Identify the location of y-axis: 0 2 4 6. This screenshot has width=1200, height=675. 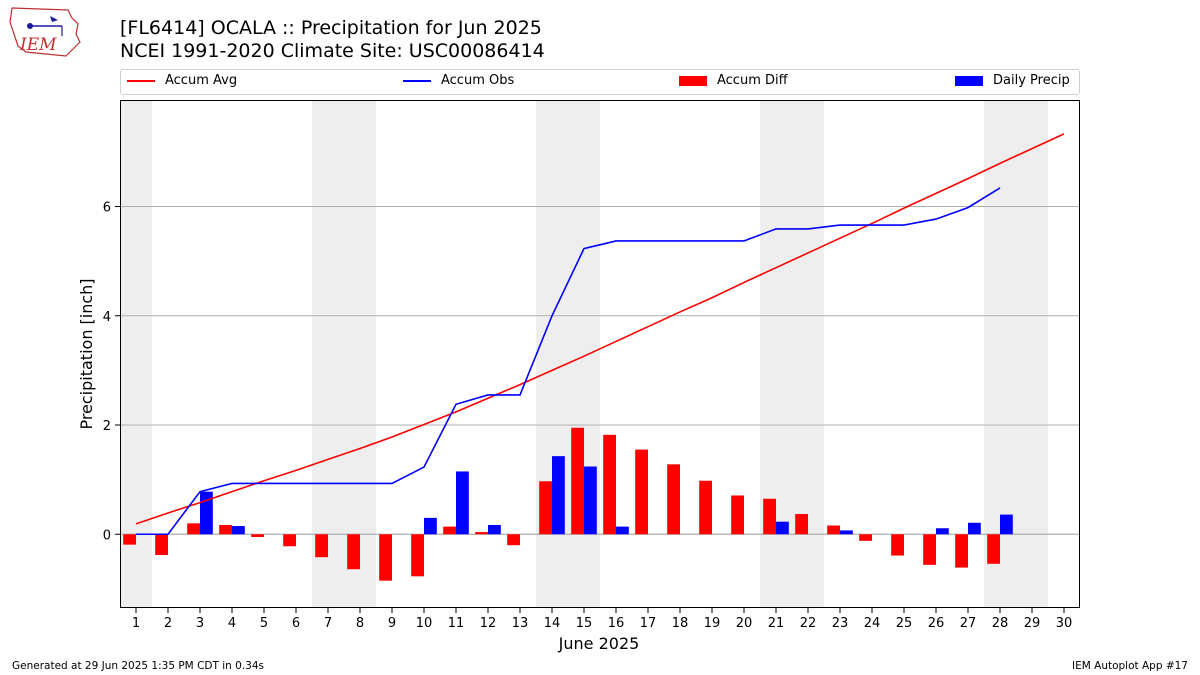
(111, 372).